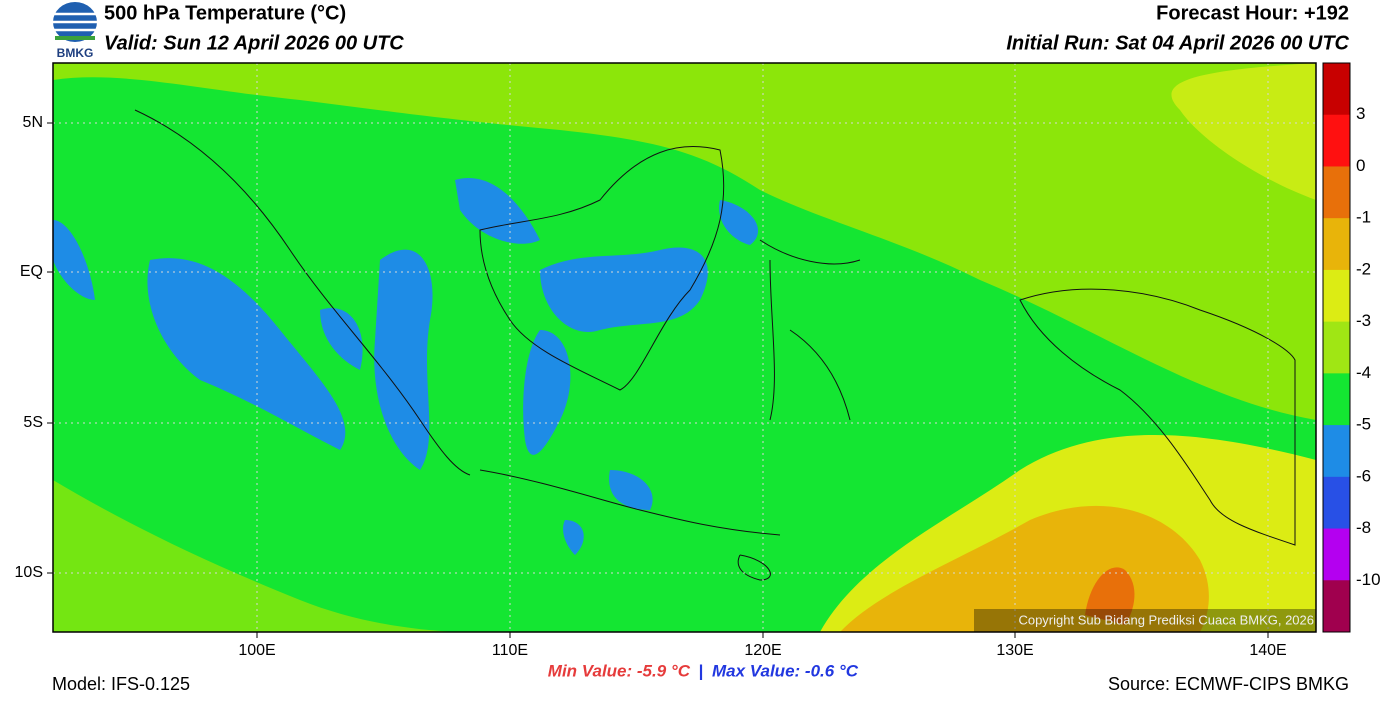 The height and width of the screenshot is (709, 1400). Describe the element at coordinates (1252, 13) in the screenshot. I see `forecast-hour: Forecast Hour: +192` at that location.